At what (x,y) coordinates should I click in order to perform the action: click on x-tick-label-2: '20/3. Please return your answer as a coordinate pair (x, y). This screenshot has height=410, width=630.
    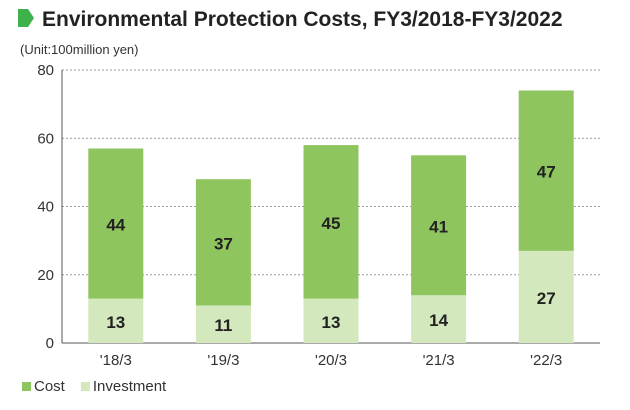
    Looking at the image, I should click on (331, 360).